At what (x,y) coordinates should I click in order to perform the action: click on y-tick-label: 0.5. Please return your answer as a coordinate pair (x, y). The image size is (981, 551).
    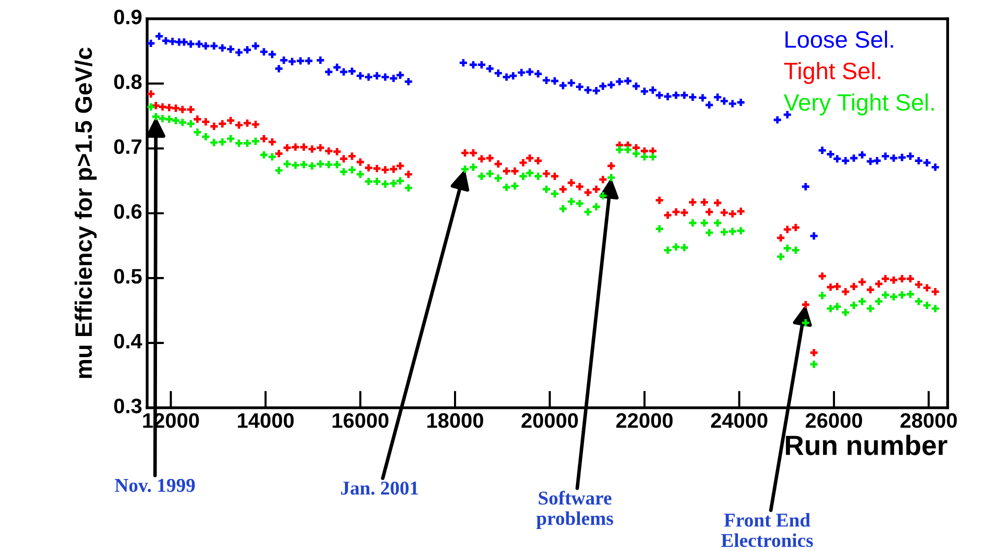
    Looking at the image, I should click on (128, 276).